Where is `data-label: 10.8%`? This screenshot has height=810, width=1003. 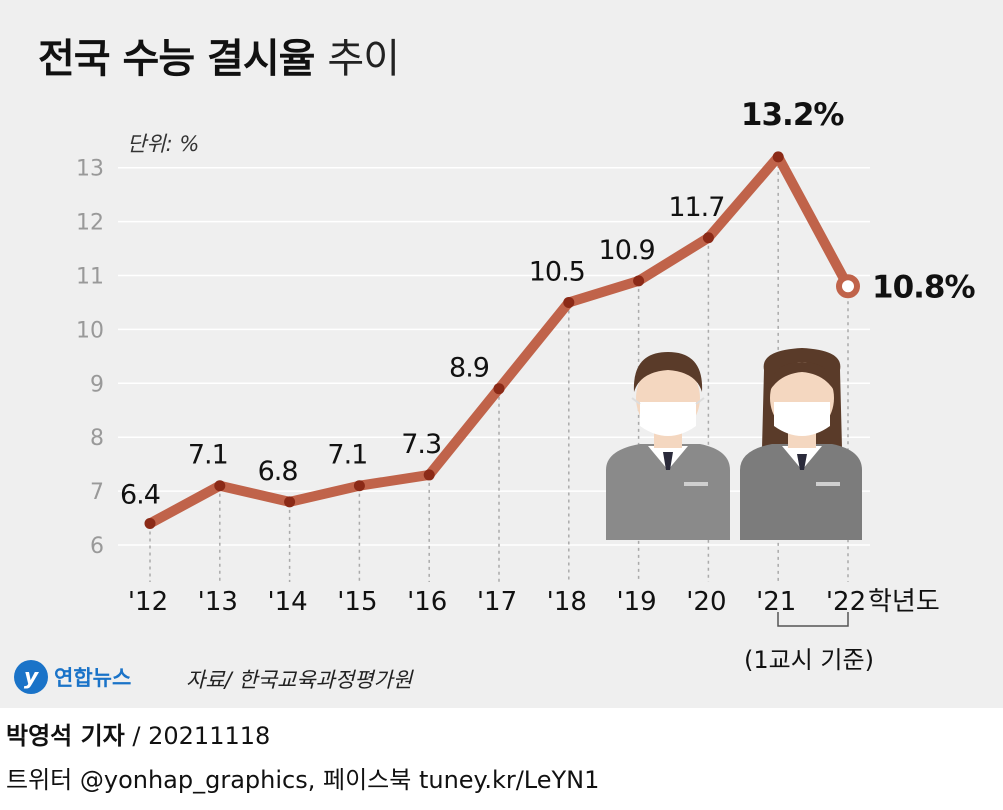 data-label: 10.8% is located at coordinates (923, 287).